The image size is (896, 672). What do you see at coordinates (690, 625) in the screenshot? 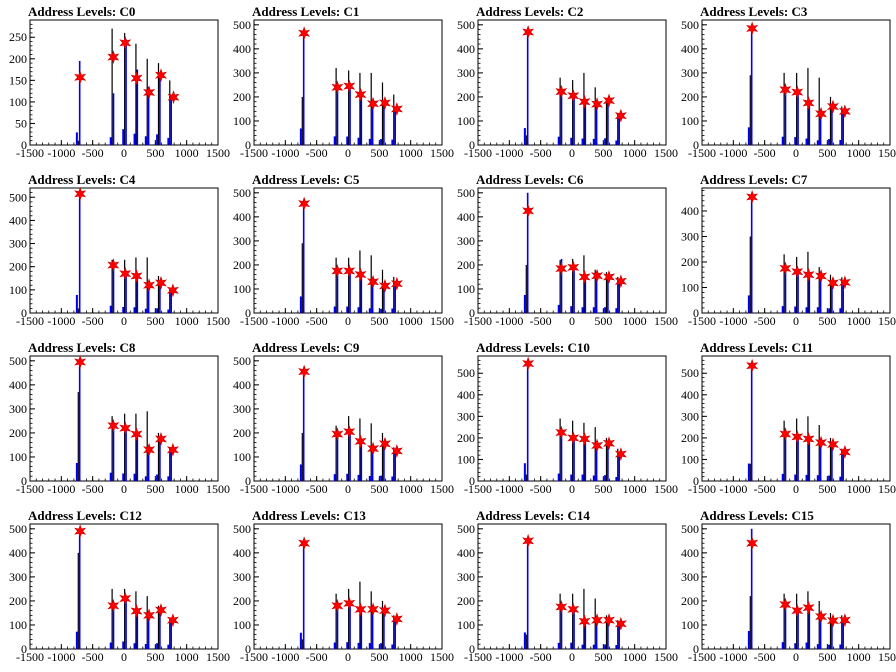
I see `y-tick-label: 100` at bounding box center [690, 625].